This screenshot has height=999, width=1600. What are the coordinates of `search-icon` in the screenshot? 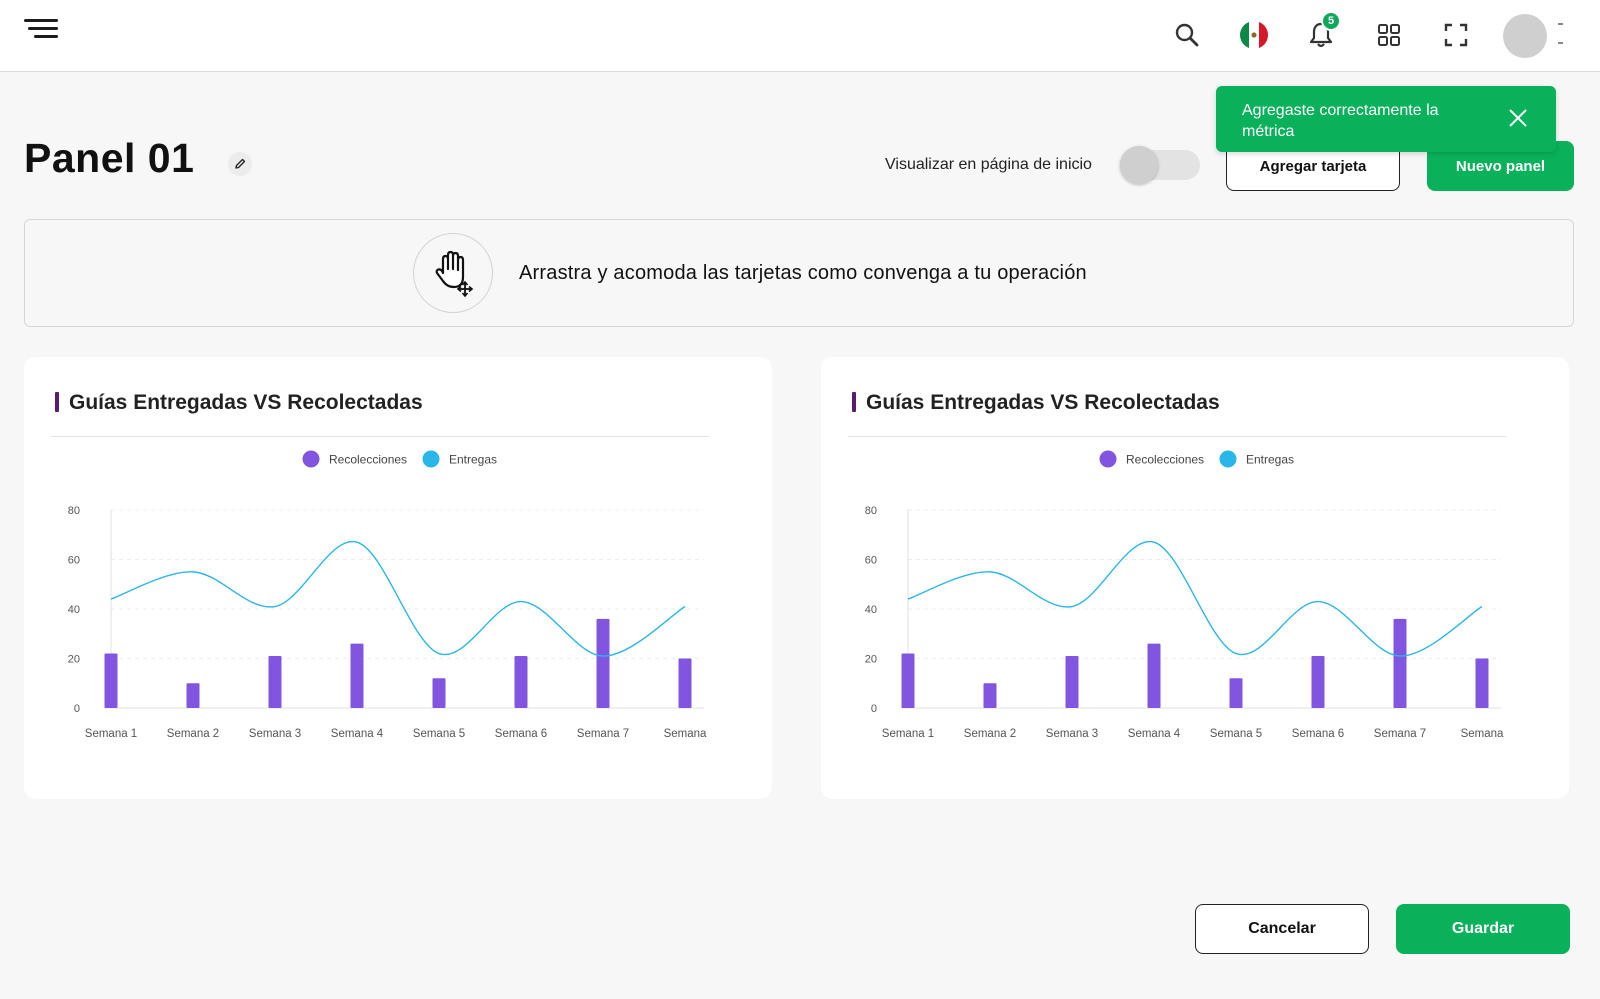 It's located at (1187, 35).